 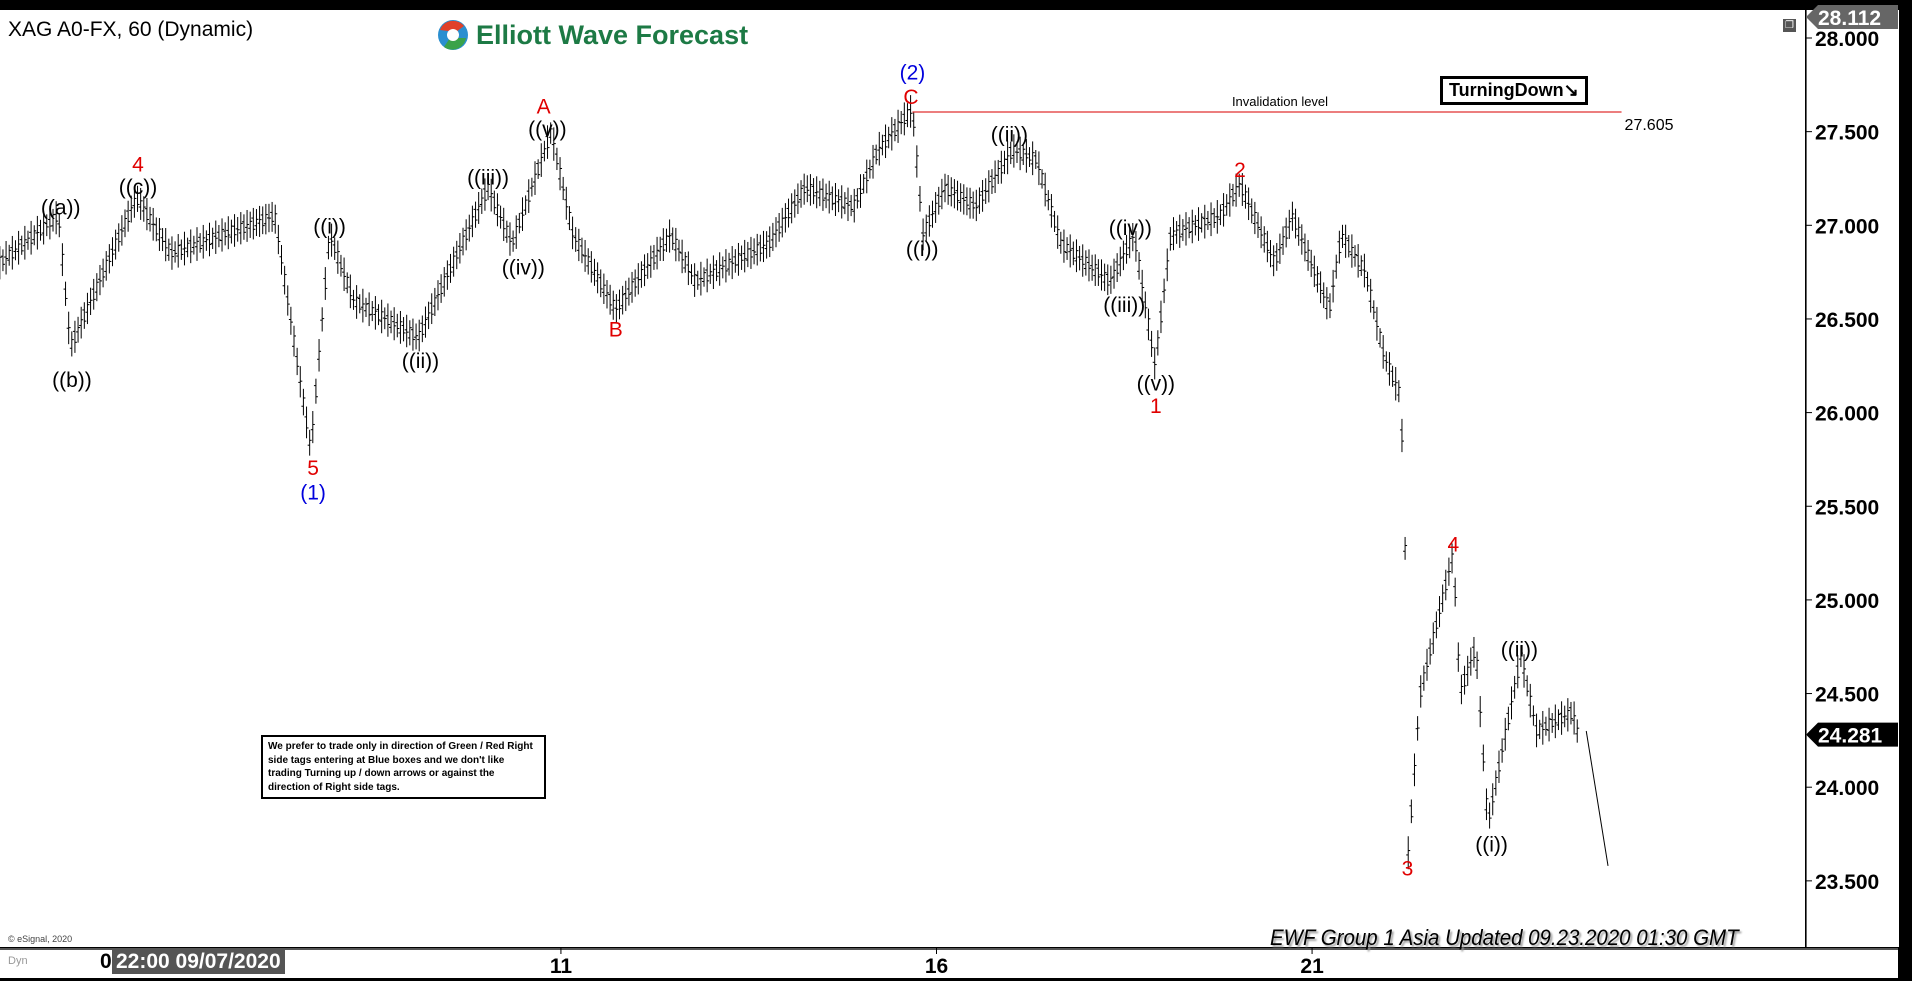 I want to click on y-tick-label: 28.000, so click(x=1847, y=39).